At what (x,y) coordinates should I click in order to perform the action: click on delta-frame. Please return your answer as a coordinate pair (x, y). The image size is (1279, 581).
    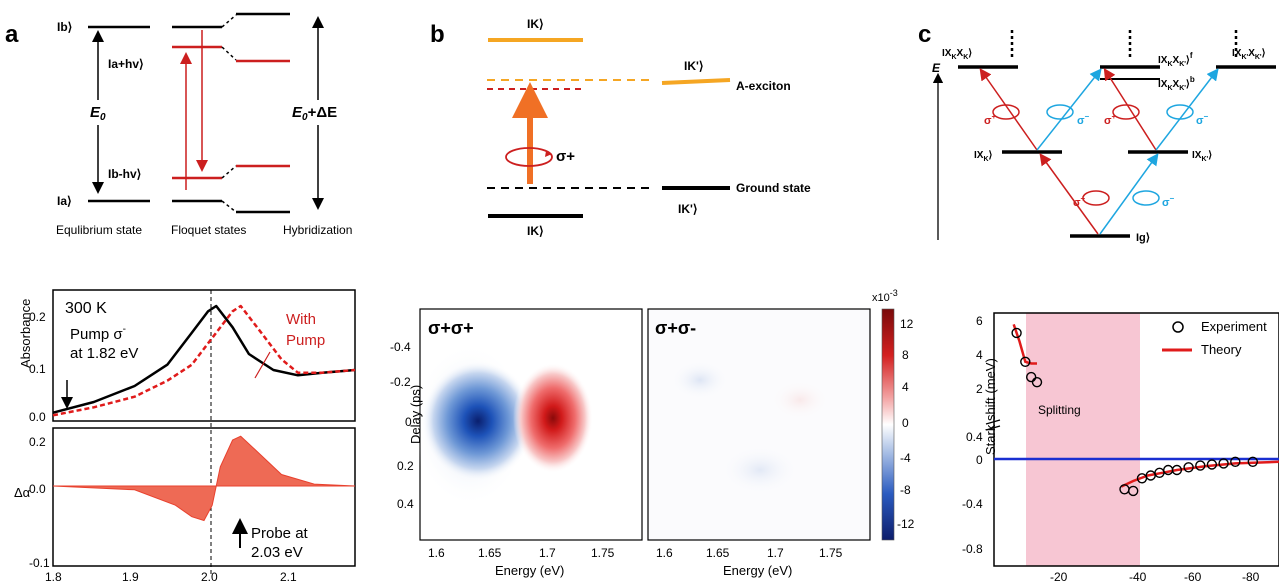
    Looking at the image, I should click on (204, 497).